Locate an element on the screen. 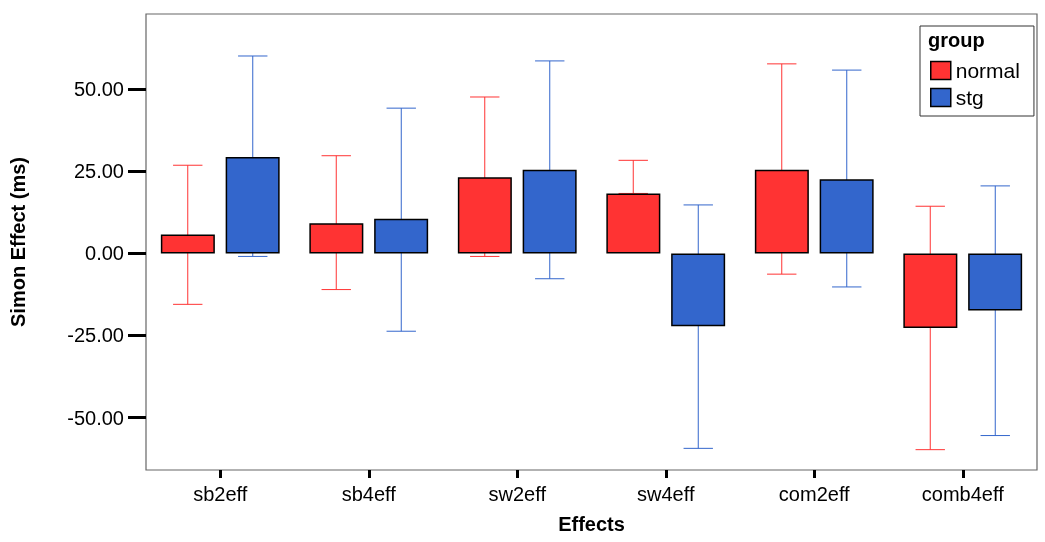 This screenshot has width=1045, height=542. y-tick-label: 50.00 is located at coordinates (98, 89).